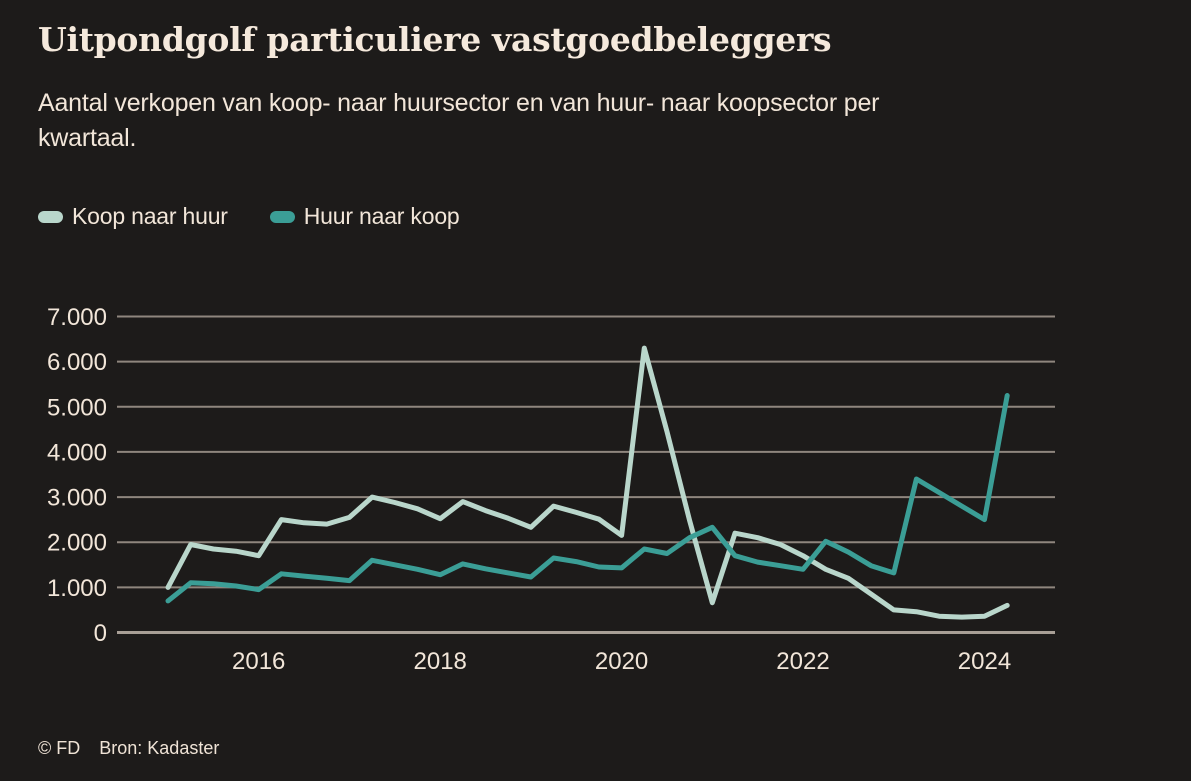 This screenshot has height=781, width=1191. Describe the element at coordinates (77, 317) in the screenshot. I see `y-tick-label: 7.000` at that location.